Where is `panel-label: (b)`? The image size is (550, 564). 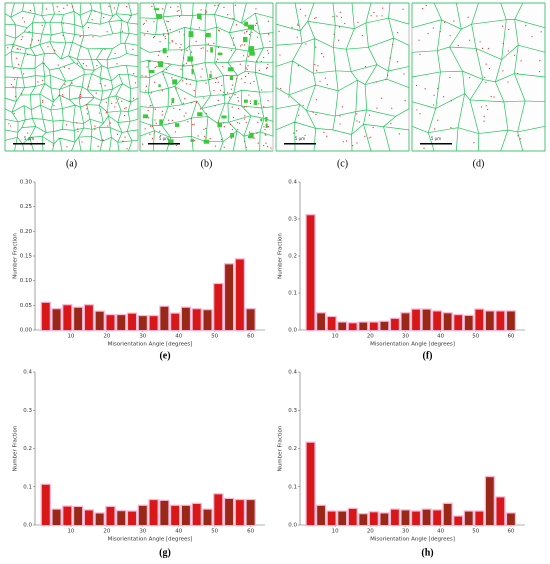
panel-label: (b) is located at coordinates (207, 163).